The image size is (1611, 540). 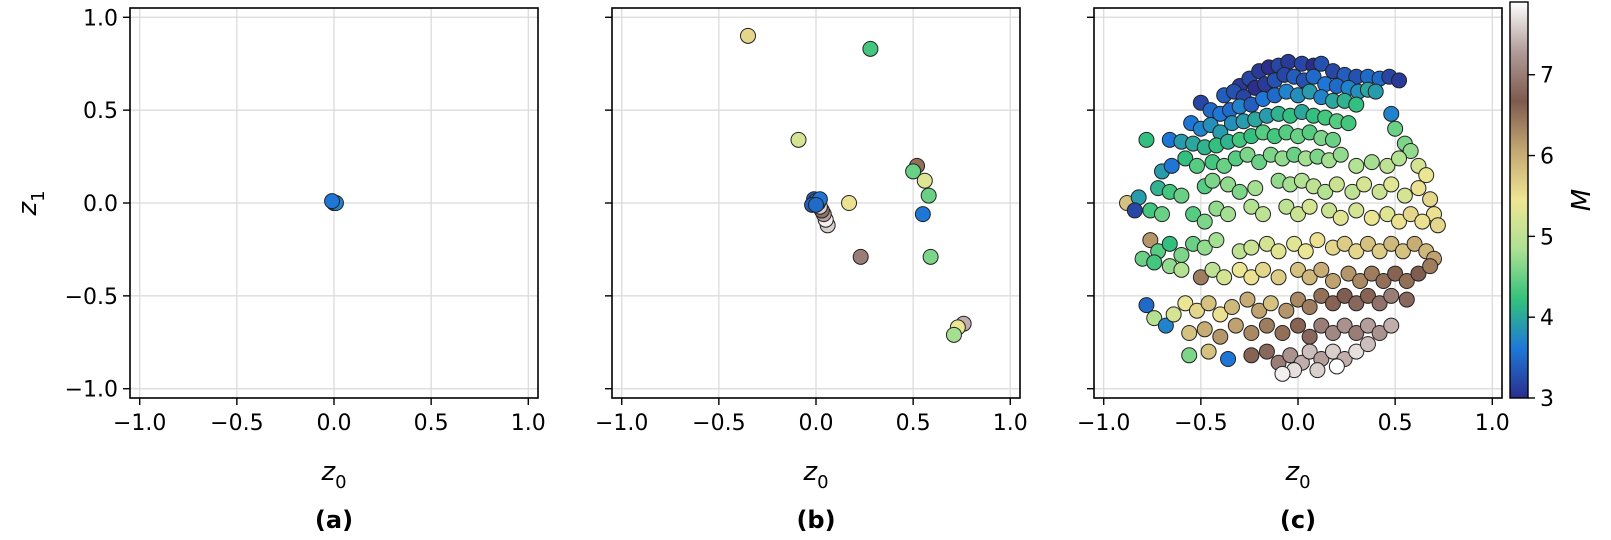 What do you see at coordinates (1547, 76) in the screenshot?
I see `colorbar-tick-label: 7` at bounding box center [1547, 76].